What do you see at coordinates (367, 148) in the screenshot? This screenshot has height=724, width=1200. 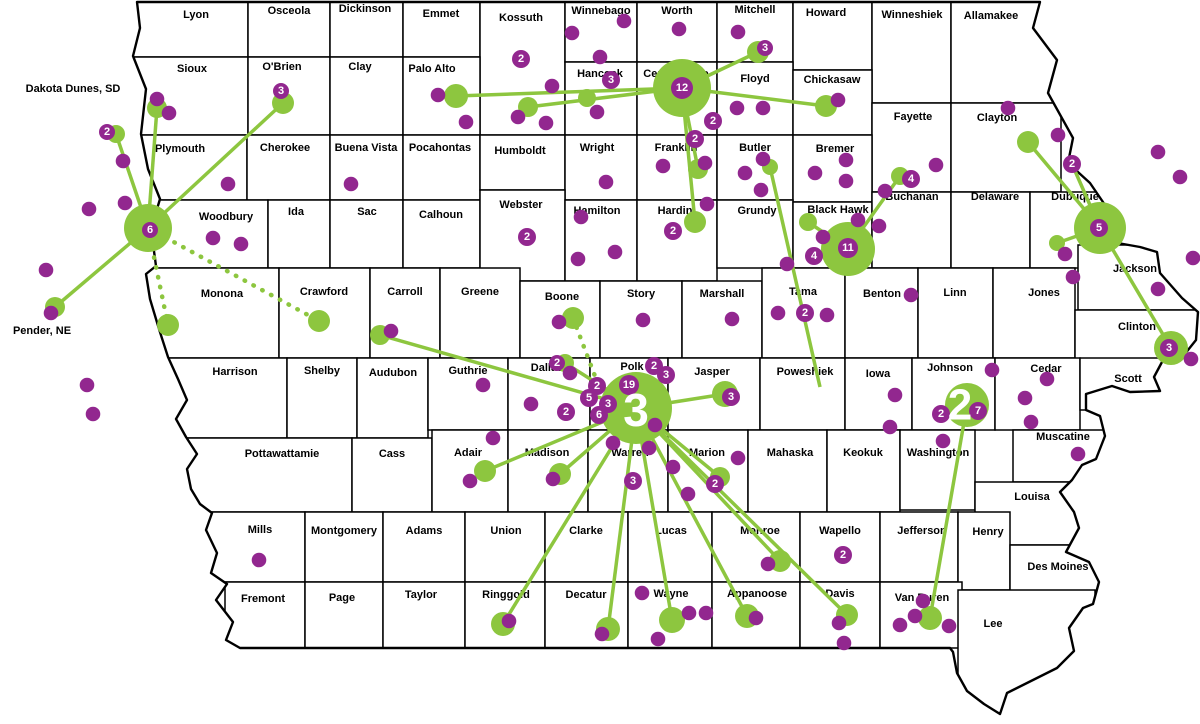 I see `county-label-buena-vista: Buena Vista` at bounding box center [367, 148].